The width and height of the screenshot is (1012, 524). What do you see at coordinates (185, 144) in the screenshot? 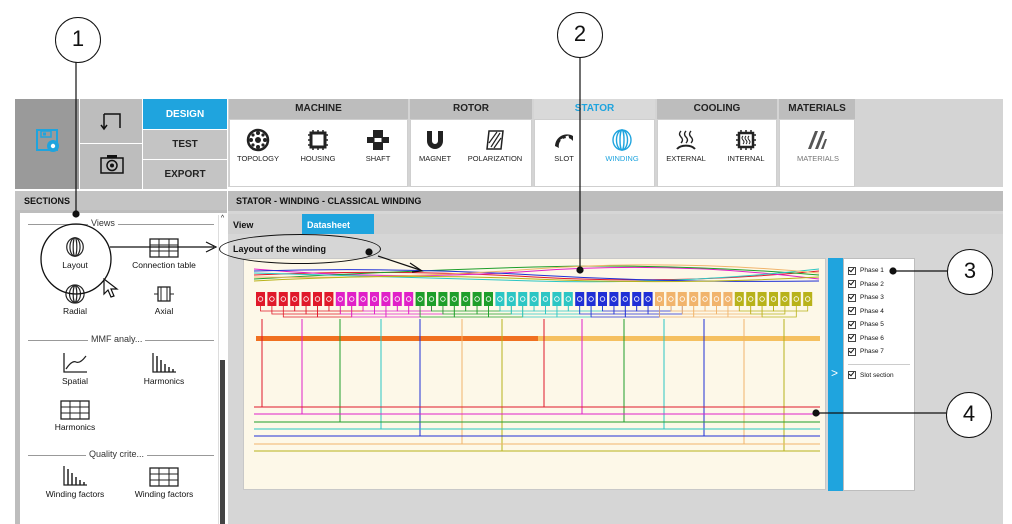
I see `nav-test-button: TEST` at bounding box center [185, 144].